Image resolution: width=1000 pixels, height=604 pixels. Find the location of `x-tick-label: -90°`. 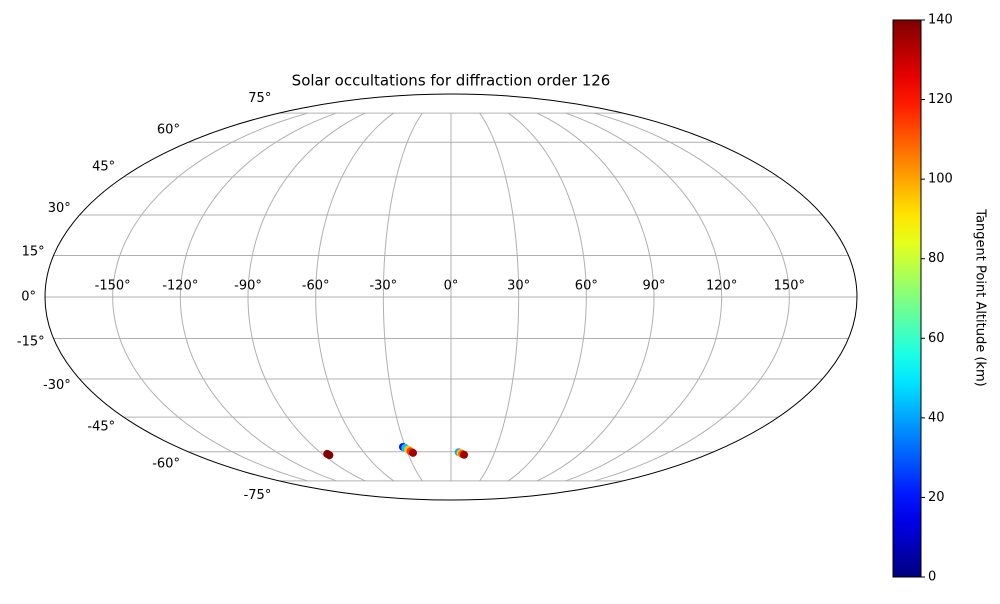

x-tick-label: -90° is located at coordinates (248, 286).